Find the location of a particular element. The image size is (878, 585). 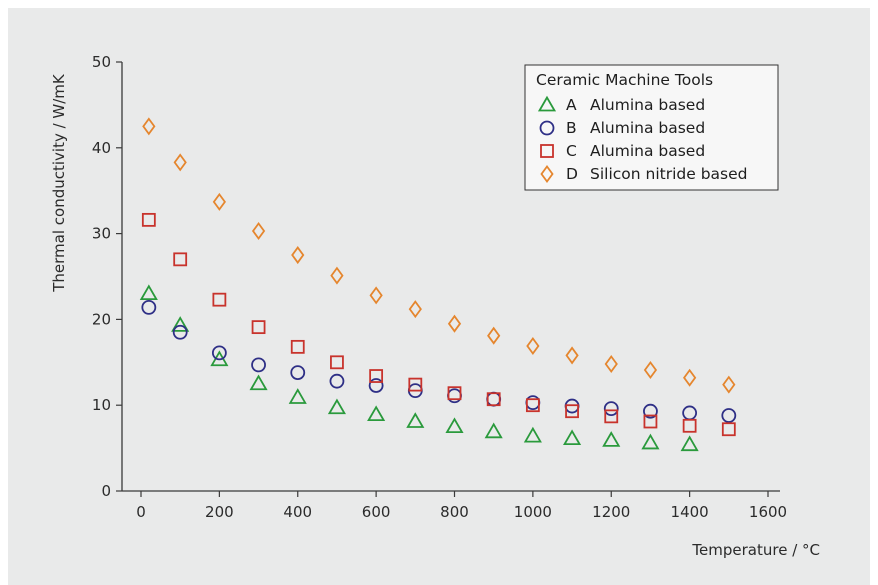

y-axis-title: Thermal conductivity / W/mK is located at coordinates (59, 183).